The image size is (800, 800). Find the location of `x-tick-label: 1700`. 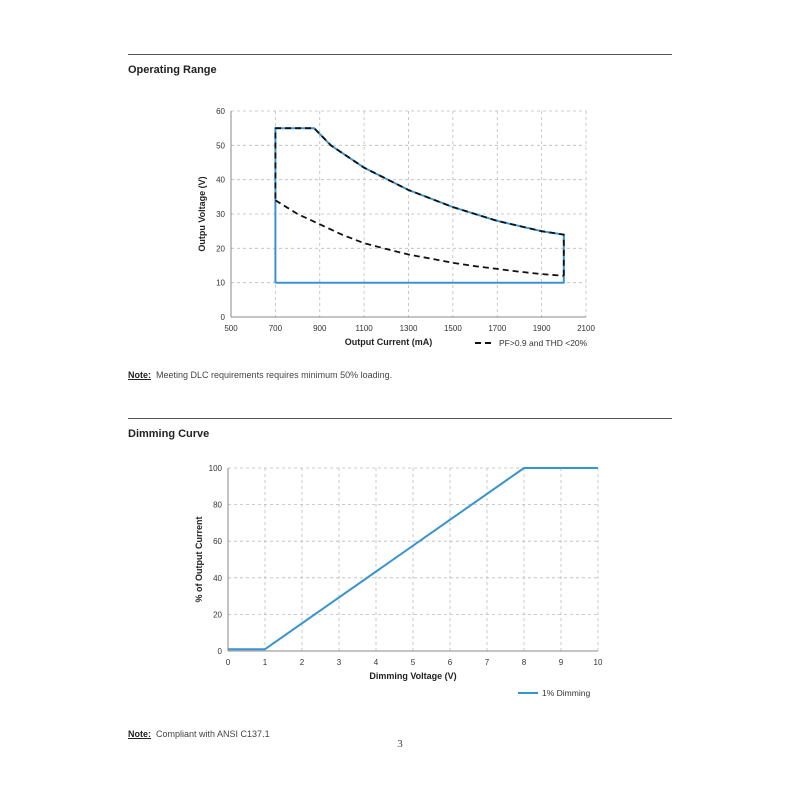

x-tick-label: 1700 is located at coordinates (497, 328).